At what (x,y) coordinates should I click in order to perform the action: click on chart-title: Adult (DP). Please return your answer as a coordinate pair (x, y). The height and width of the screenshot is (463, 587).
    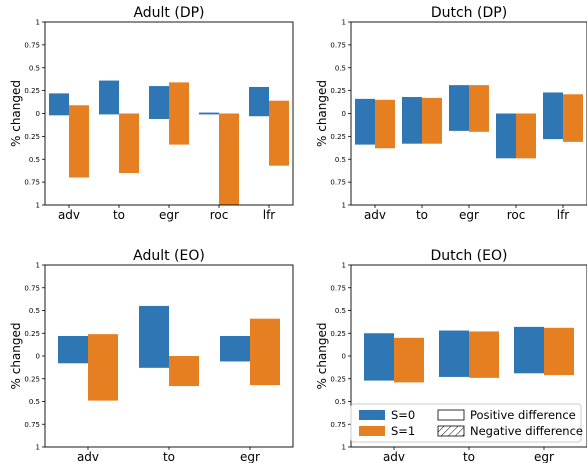
    Looking at the image, I should click on (168, 13).